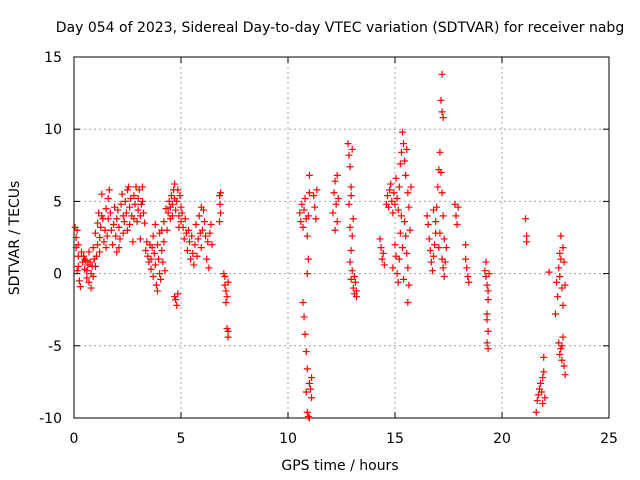  I want to click on x-tick-label: 5, so click(181, 439).